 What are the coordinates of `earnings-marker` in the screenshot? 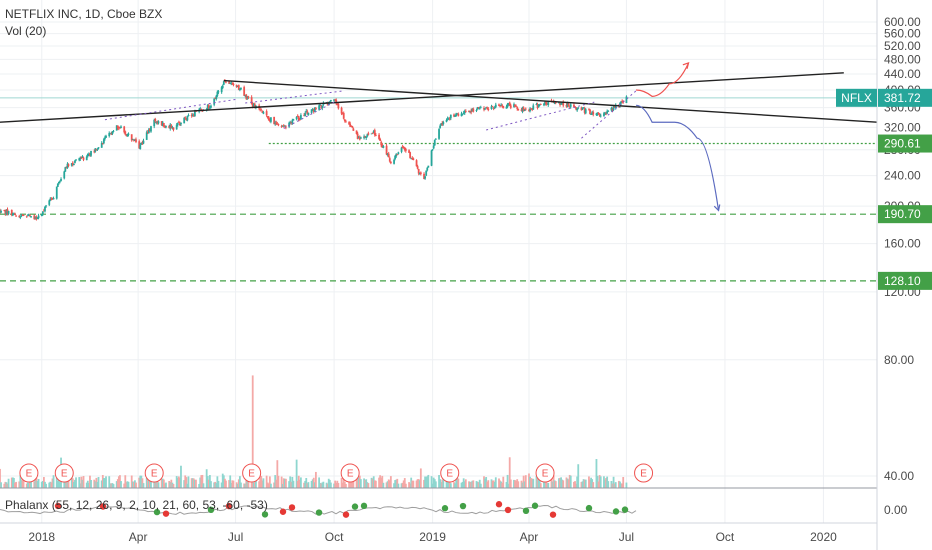 It's located at (644, 473).